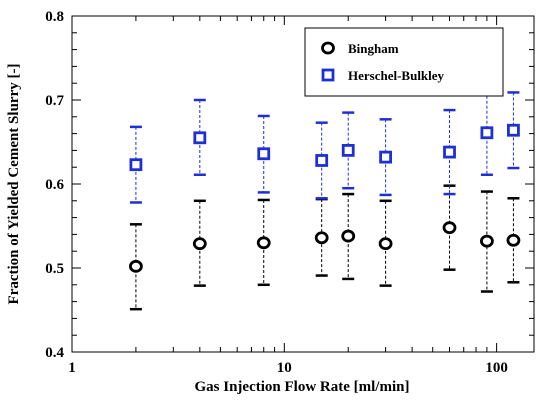  I want to click on x-tick-label: 10, so click(284, 368).